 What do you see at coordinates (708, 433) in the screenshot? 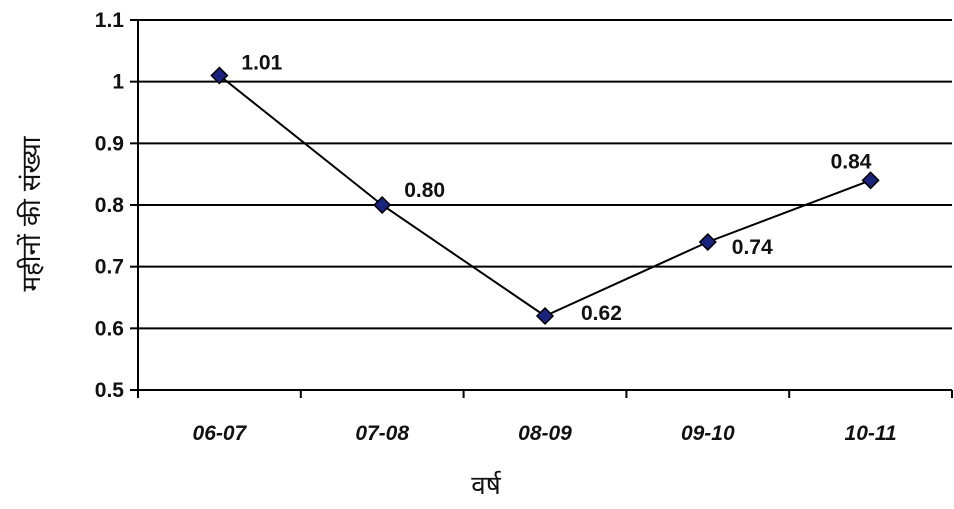
I see `x-tick-label: 09-10` at bounding box center [708, 433].